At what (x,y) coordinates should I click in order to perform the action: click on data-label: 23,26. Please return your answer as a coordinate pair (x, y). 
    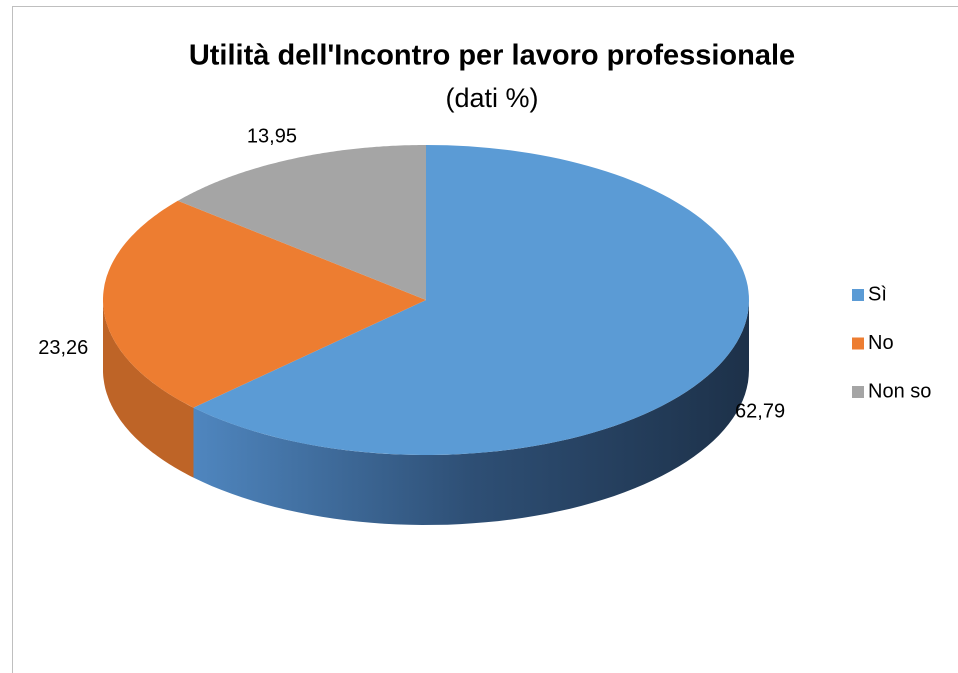
    Looking at the image, I should click on (63, 348).